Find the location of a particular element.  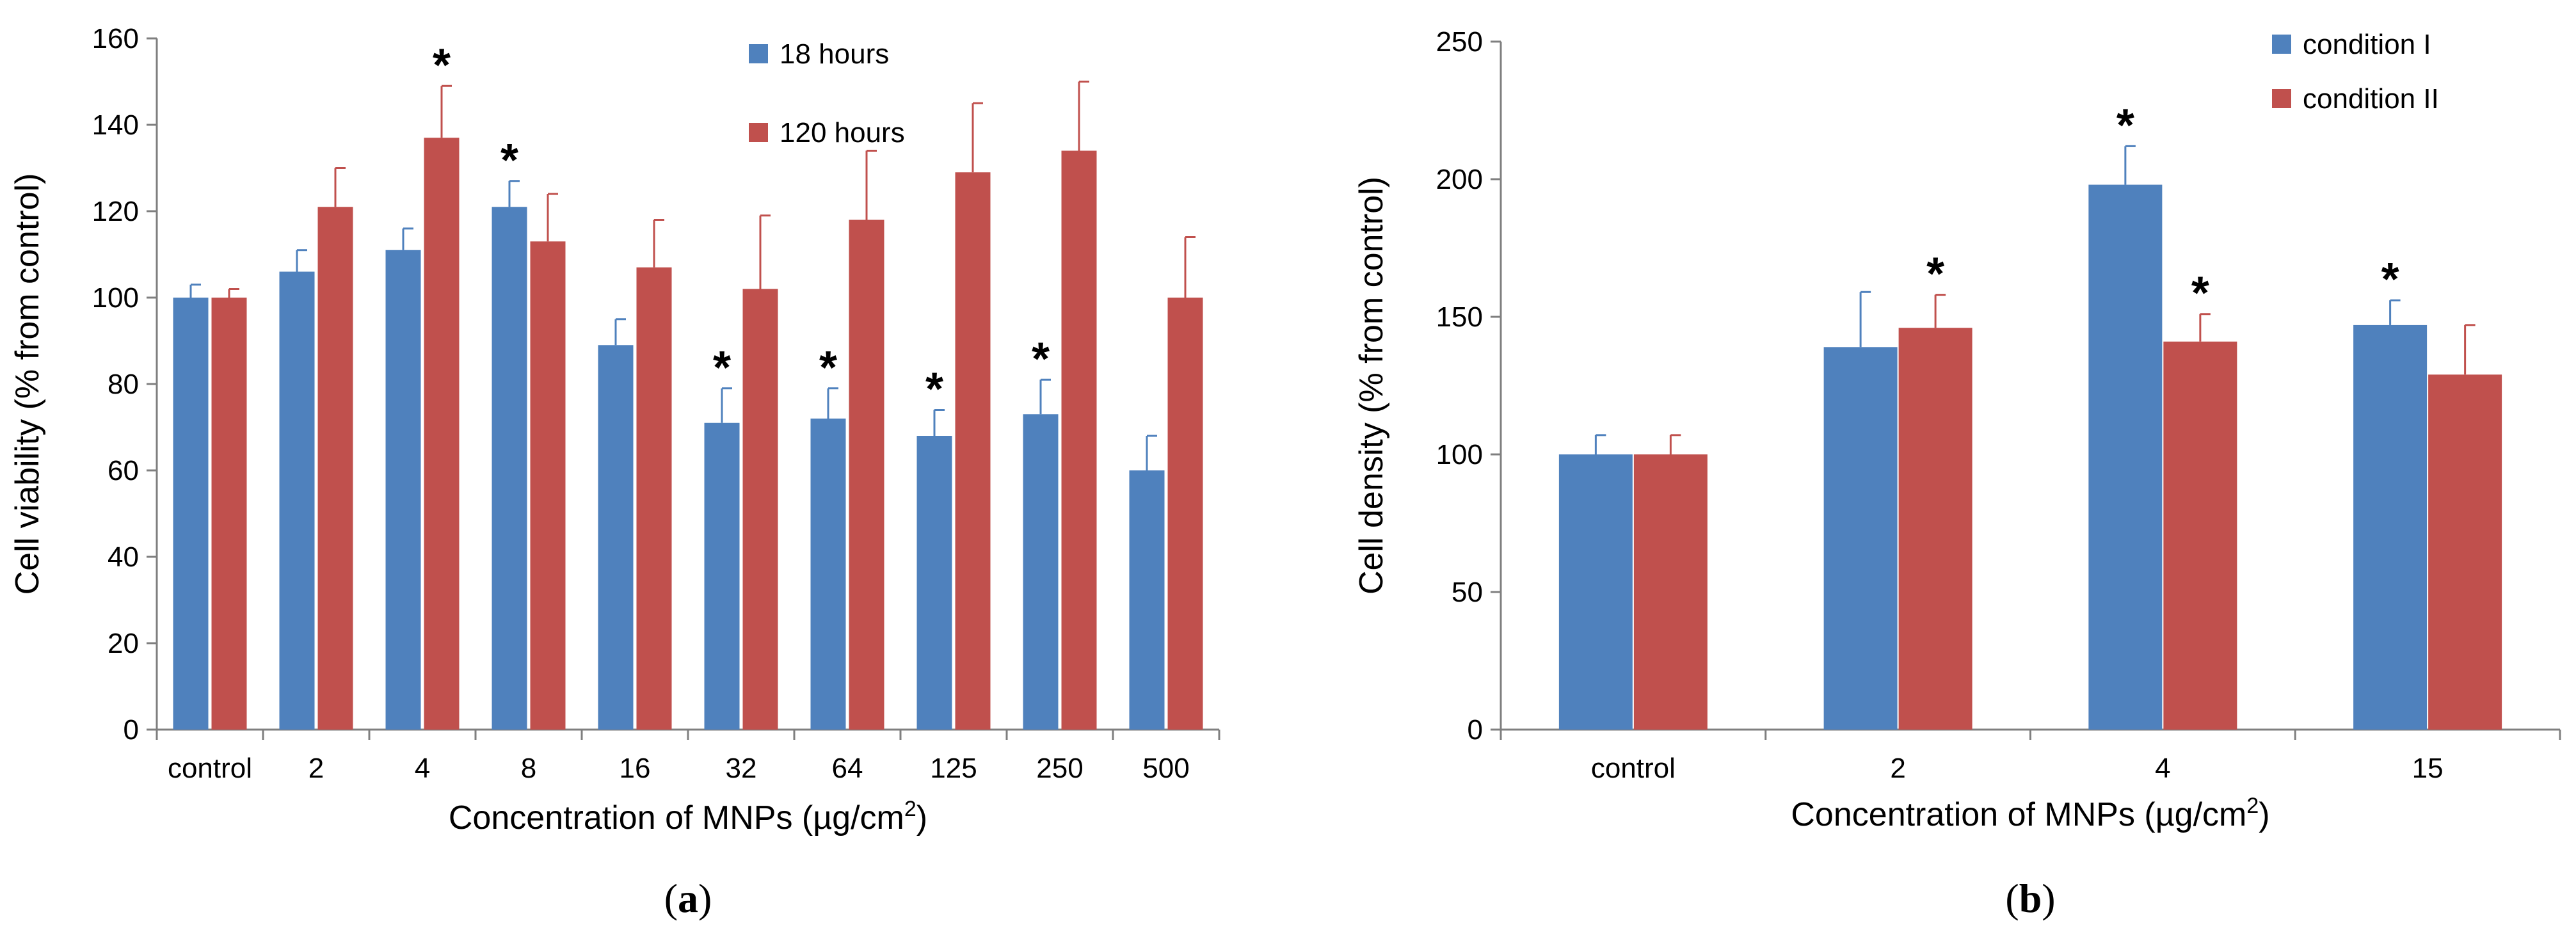

x-tick-label: 250 is located at coordinates (1059, 768).